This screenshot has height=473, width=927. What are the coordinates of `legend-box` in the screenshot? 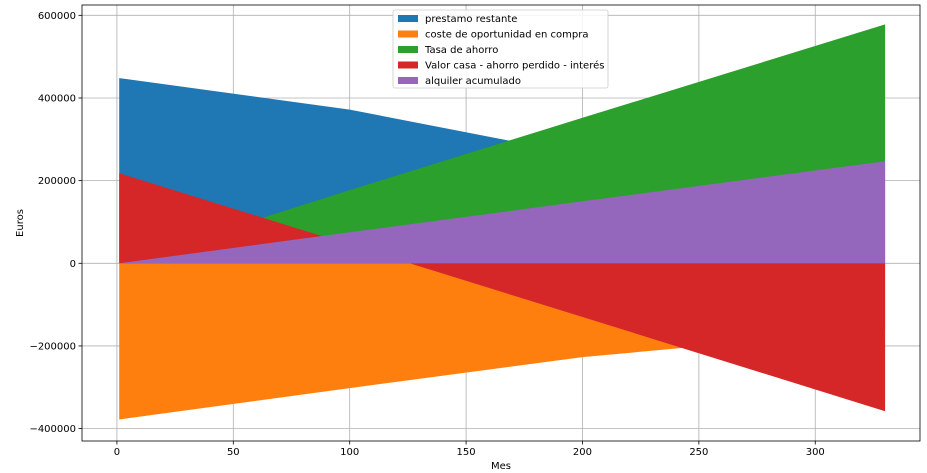 It's located at (500, 49).